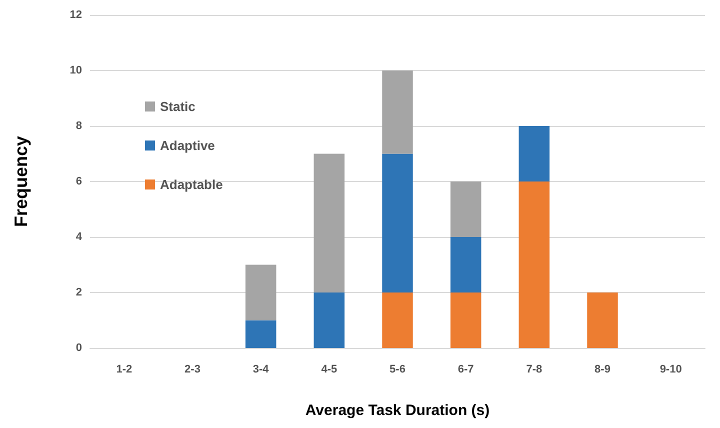 Image resolution: width=720 pixels, height=428 pixels. I want to click on legend-label: Static, so click(178, 106).